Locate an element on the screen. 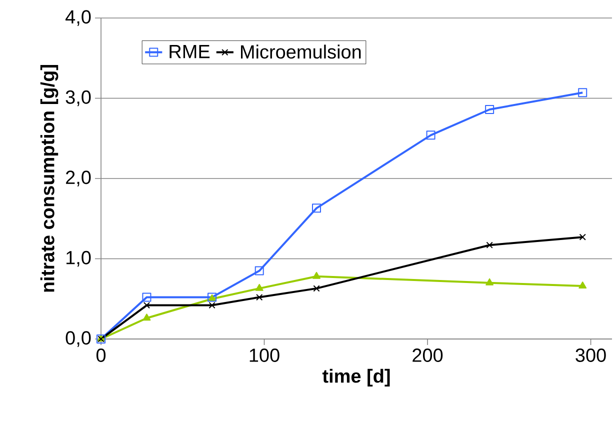 This screenshot has width=614, height=426. y-tick-label: 2,0 is located at coordinates (78, 178).